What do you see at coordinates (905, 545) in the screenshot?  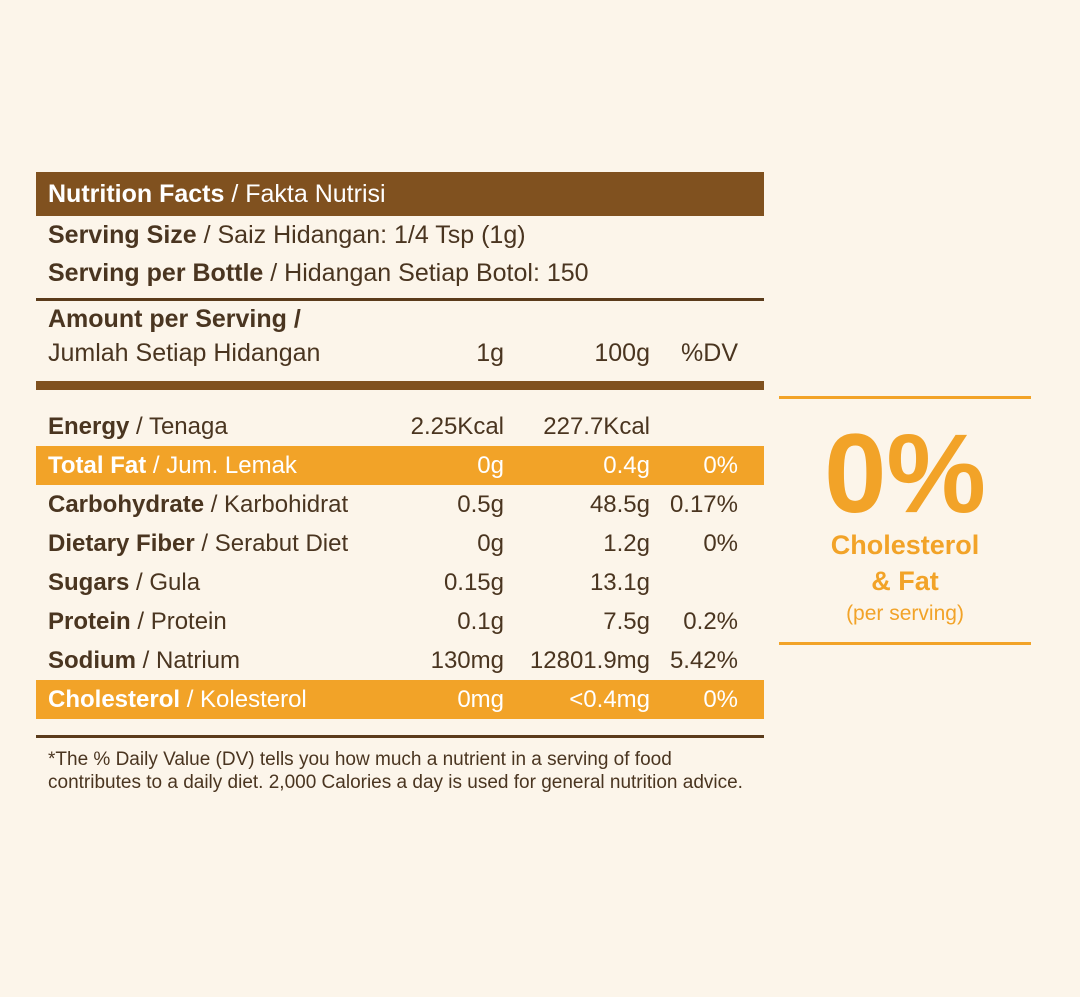 I see `badge-line1: Cholesterol` at bounding box center [905, 545].